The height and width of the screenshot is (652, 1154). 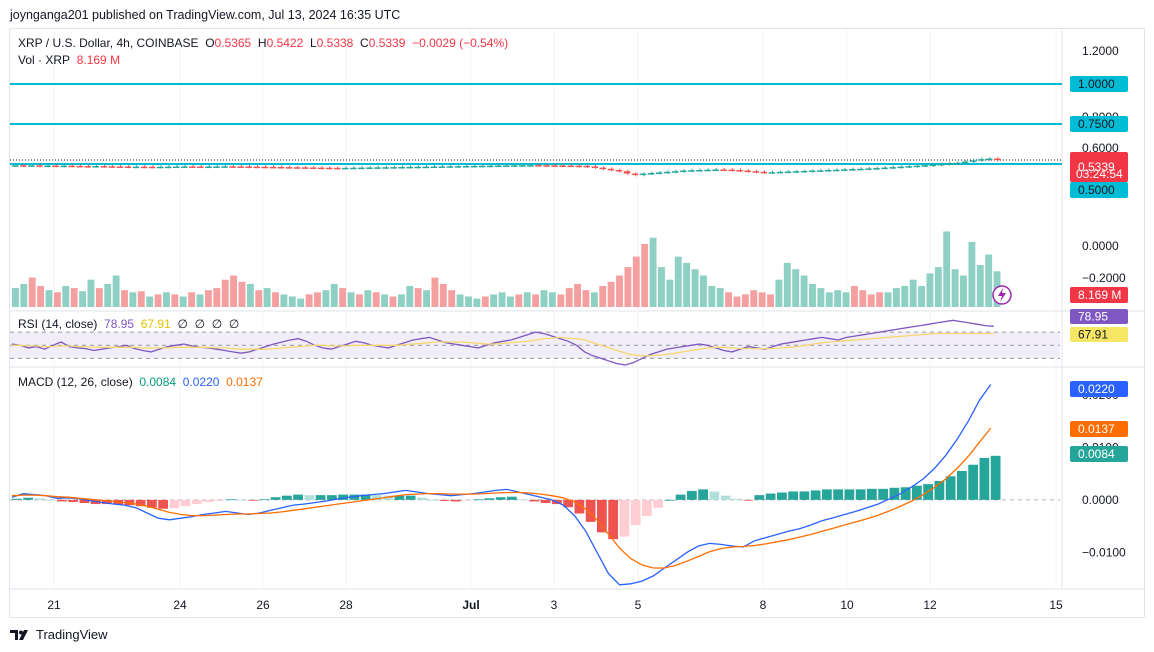 What do you see at coordinates (1099, 190) in the screenshot?
I see `level-05-label-bg` at bounding box center [1099, 190].